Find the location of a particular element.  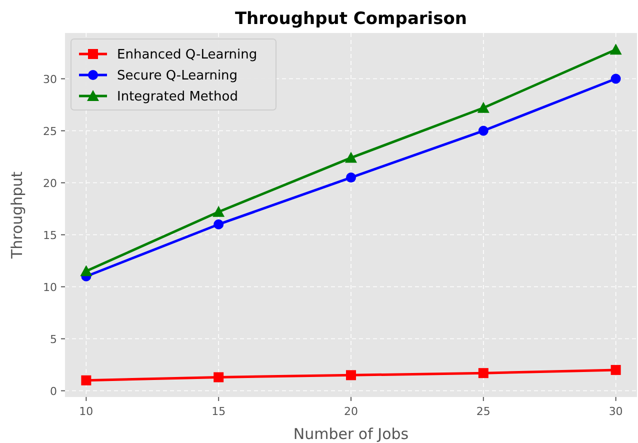

y-tick-label: 10 is located at coordinates (50, 287).